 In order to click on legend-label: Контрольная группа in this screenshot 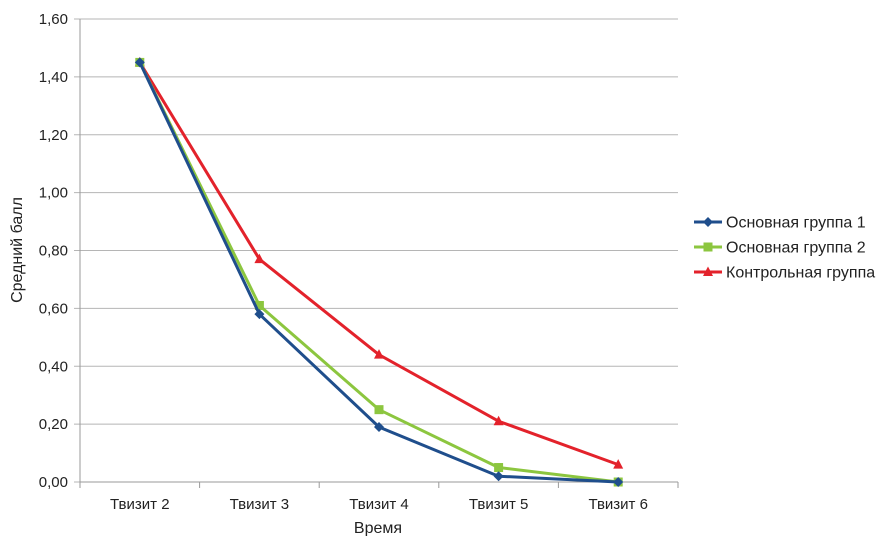, I will do `click(800, 273)`.